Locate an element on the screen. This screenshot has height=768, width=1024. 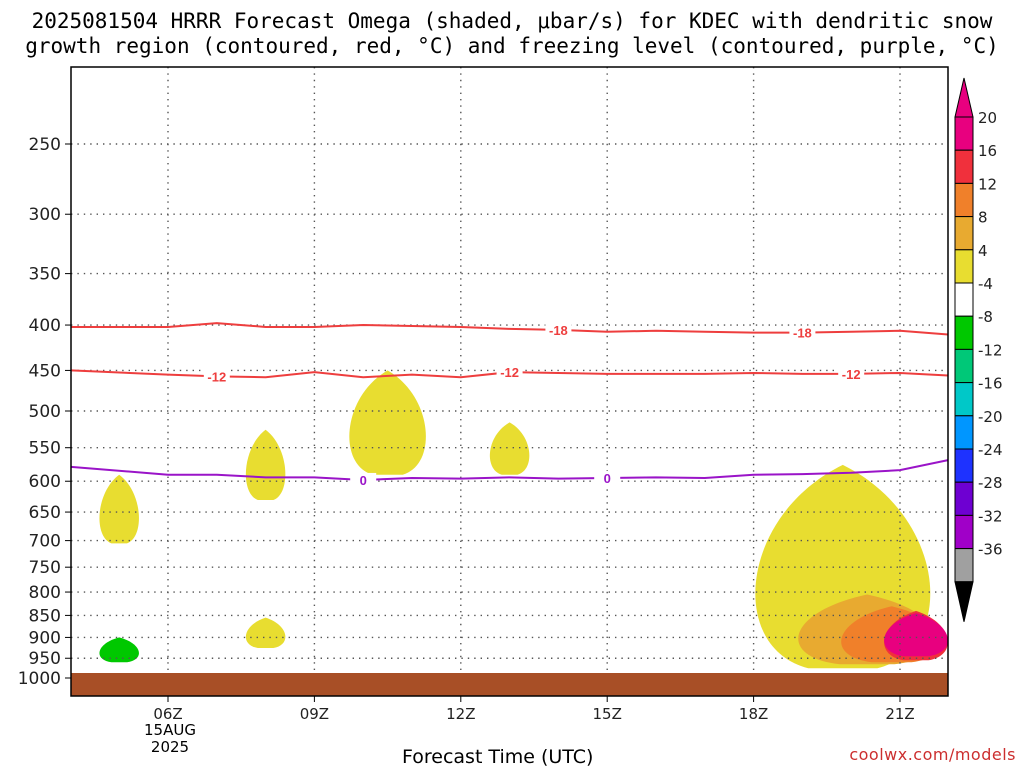
x-tick-label: 18Z is located at coordinates (753, 714).